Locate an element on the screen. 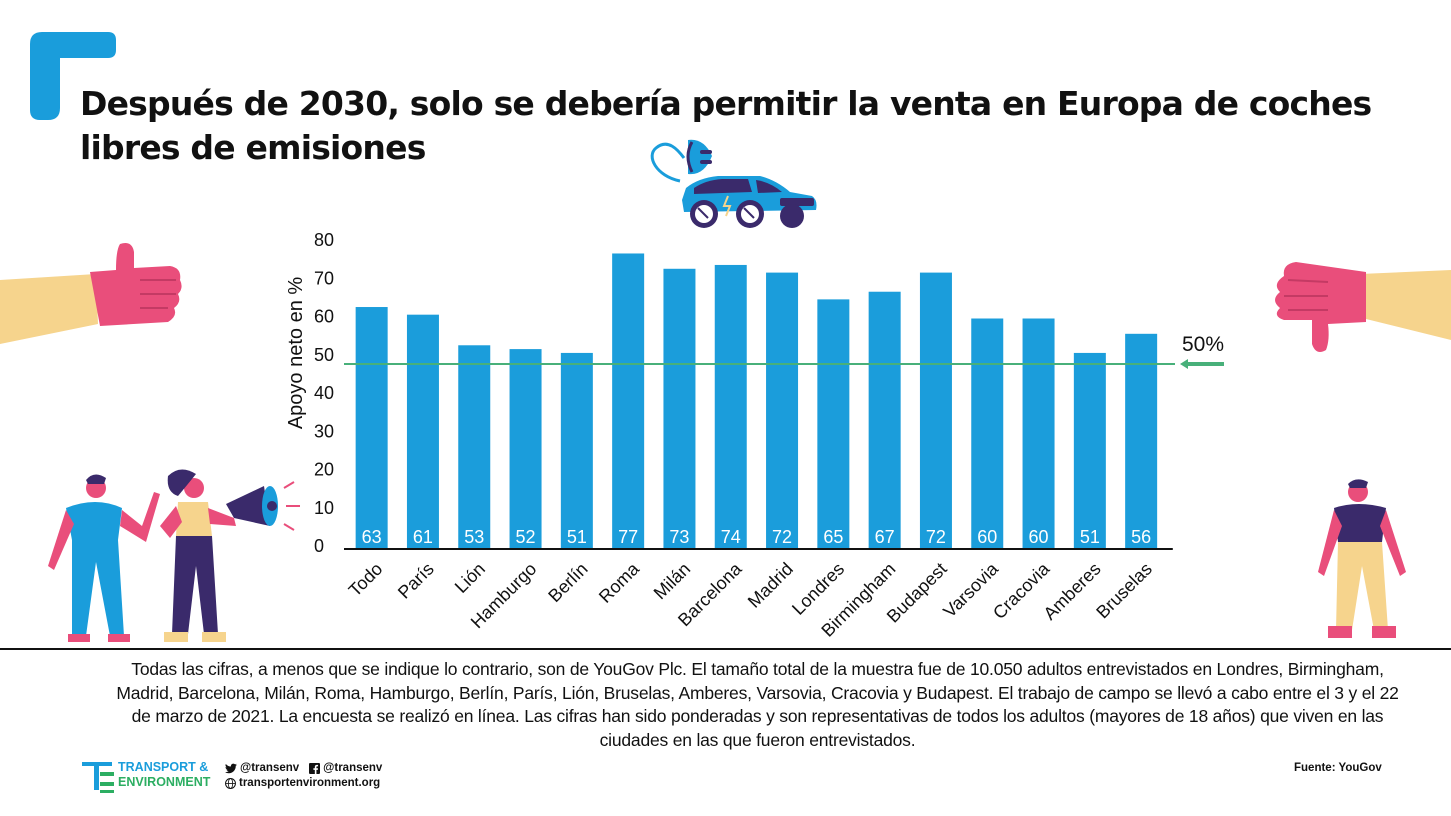  x-tick-label: Bruselas is located at coordinates (1124, 591).